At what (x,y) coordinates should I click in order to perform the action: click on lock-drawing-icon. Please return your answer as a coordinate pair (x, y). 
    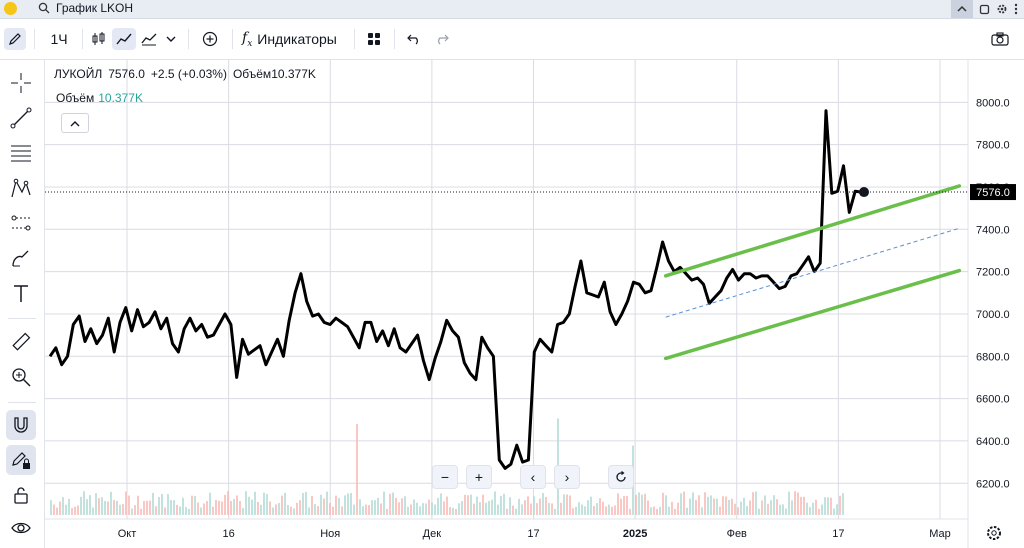
    Looking at the image, I should click on (21, 460).